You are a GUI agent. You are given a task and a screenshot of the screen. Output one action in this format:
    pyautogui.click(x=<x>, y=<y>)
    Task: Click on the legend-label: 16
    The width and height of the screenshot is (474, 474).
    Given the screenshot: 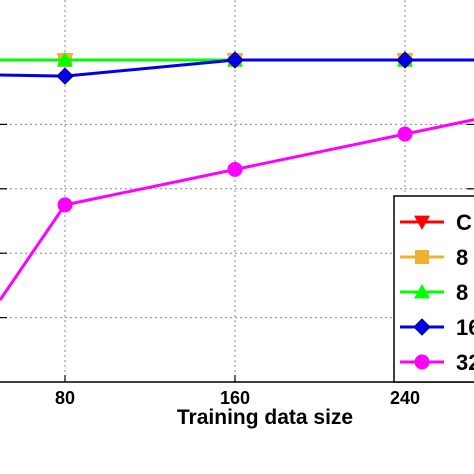 What is the action you would take?
    pyautogui.click(x=465, y=327)
    